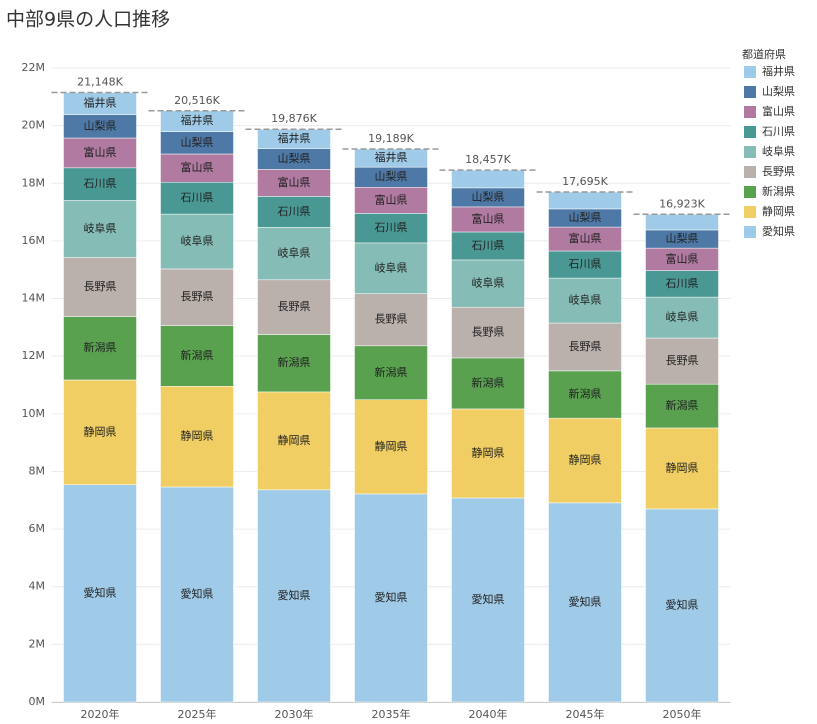 This screenshot has width=817, height=724. What do you see at coordinates (488, 714) in the screenshot?
I see `x-tick-label: 2040年` at bounding box center [488, 714].